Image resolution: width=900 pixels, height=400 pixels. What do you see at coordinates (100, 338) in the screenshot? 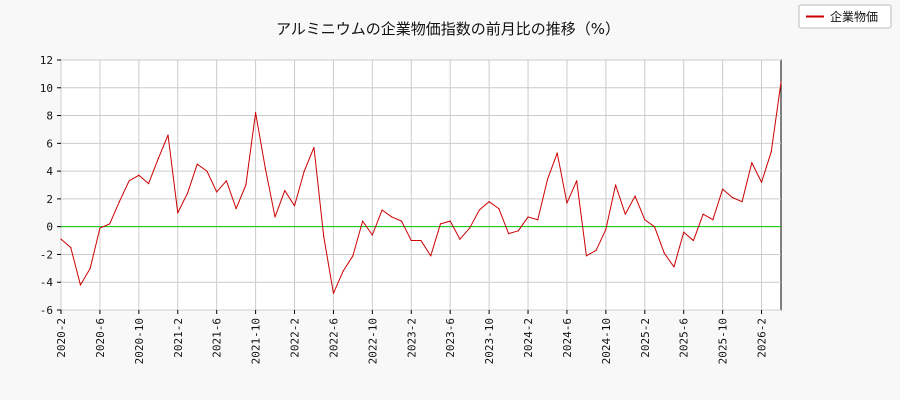
I see `x-tick-label: 2020-6` at bounding box center [100, 338].